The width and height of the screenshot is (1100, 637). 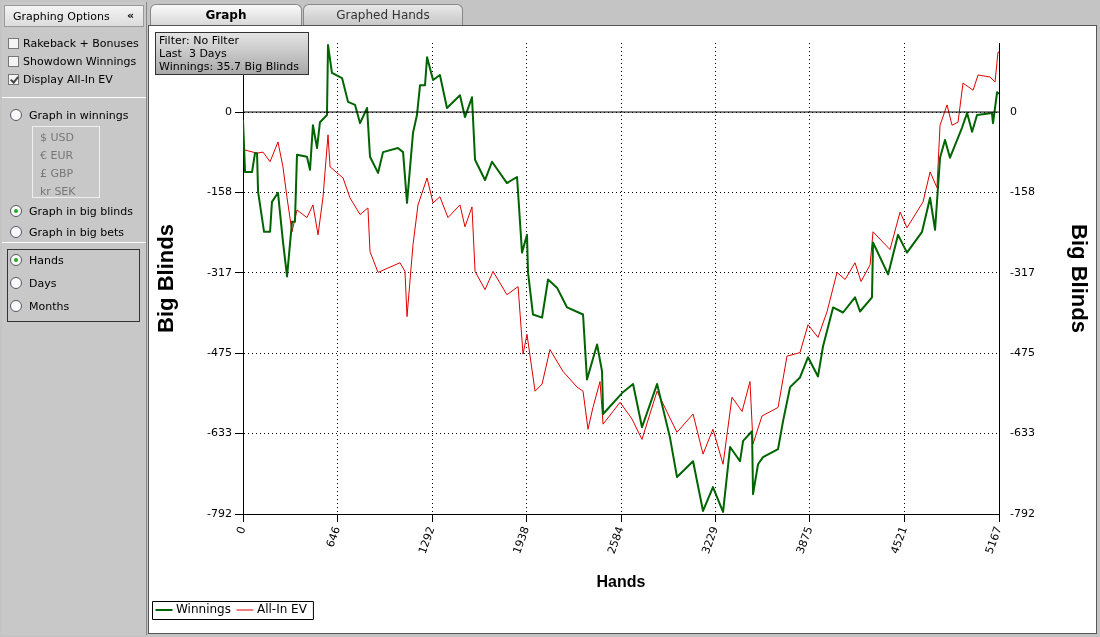 What do you see at coordinates (58, 191) in the screenshot?
I see `text: kr SEK` at bounding box center [58, 191].